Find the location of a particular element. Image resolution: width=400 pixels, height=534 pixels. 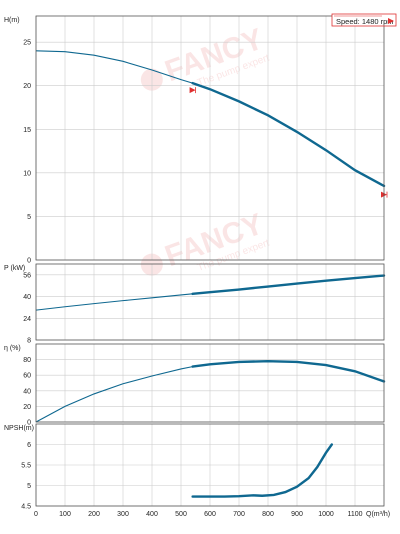

x-tick-label: 500 is located at coordinates (181, 514).